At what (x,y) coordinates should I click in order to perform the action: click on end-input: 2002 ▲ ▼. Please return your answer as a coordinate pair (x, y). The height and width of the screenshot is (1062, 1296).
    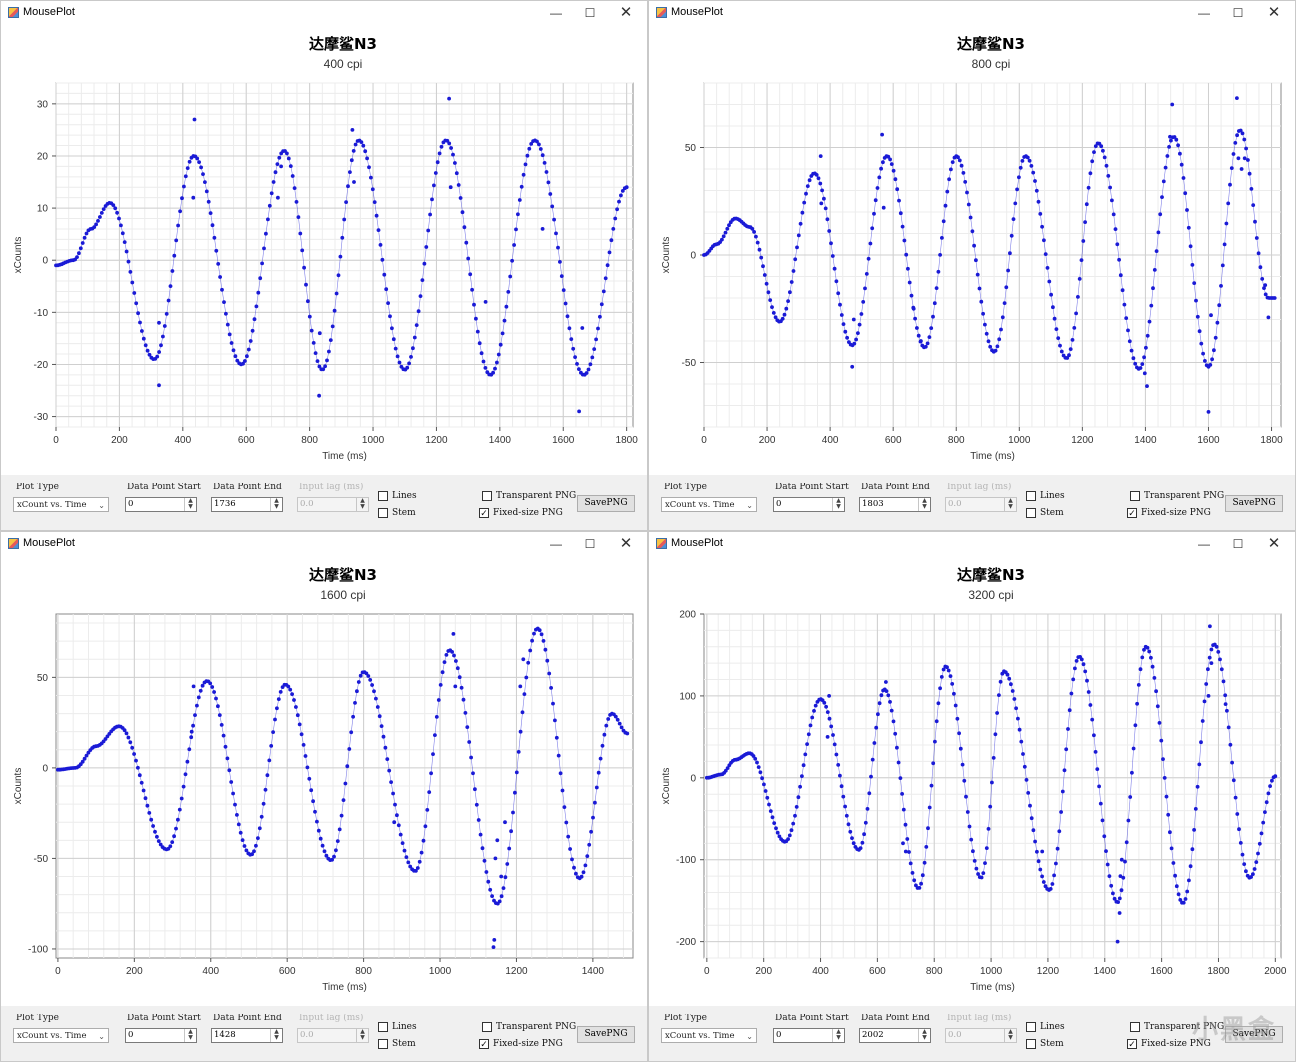
    Looking at the image, I should click on (895, 1035).